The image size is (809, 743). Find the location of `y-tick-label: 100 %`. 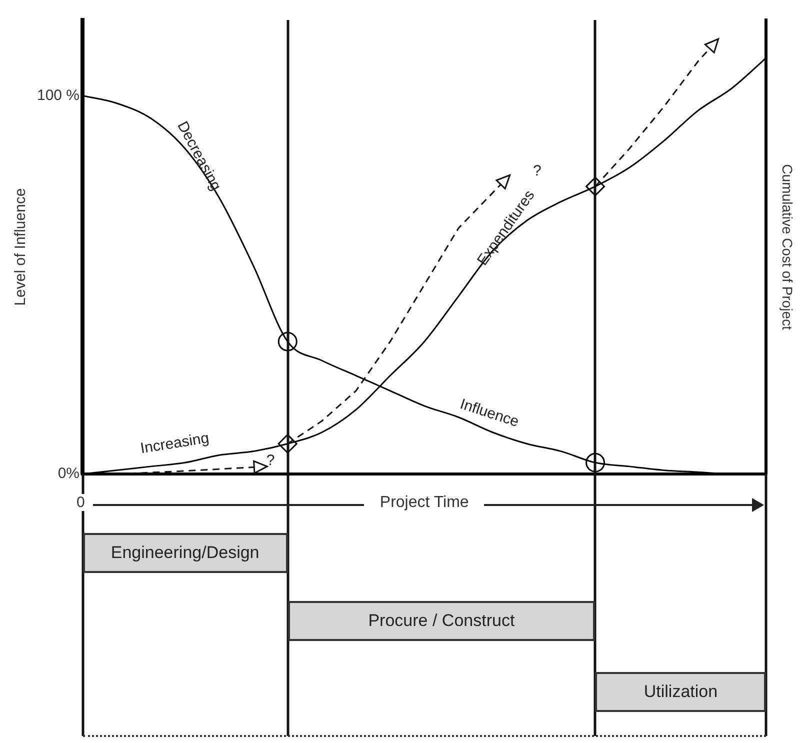

y-tick-label: 100 % is located at coordinates (58, 95).